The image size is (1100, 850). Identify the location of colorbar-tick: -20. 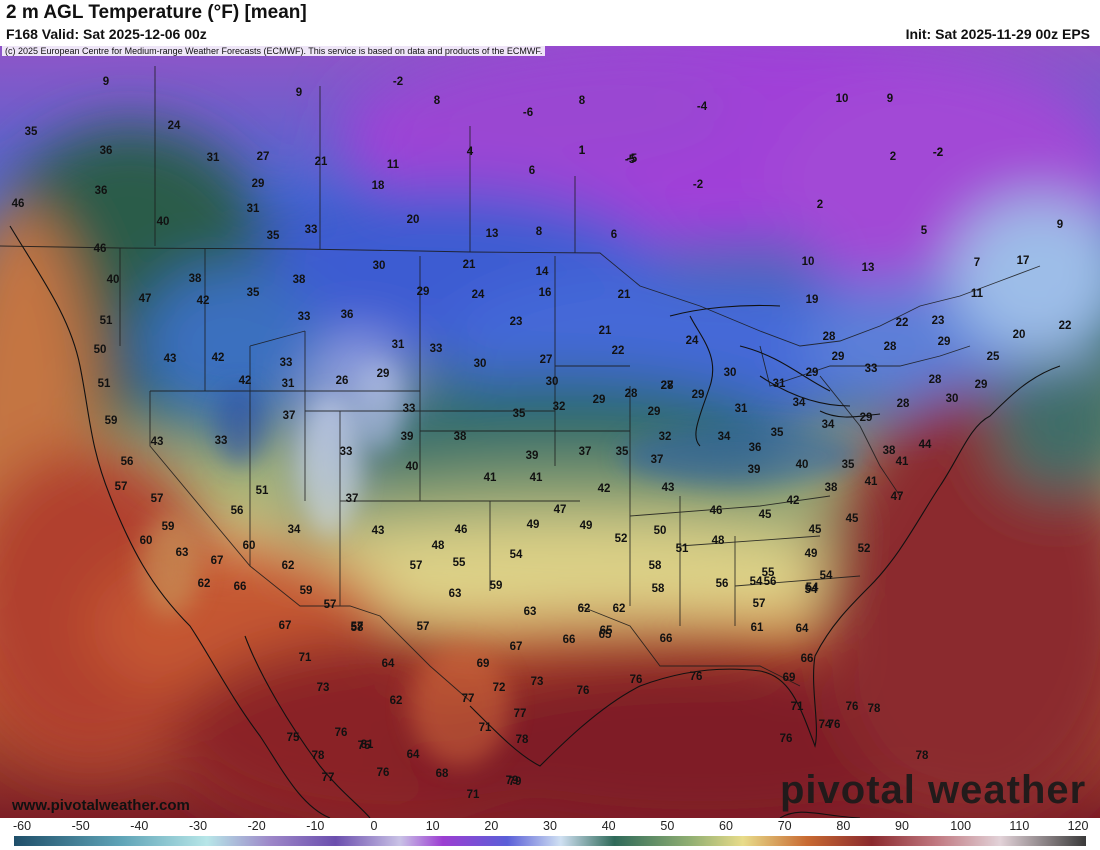
(256, 826).